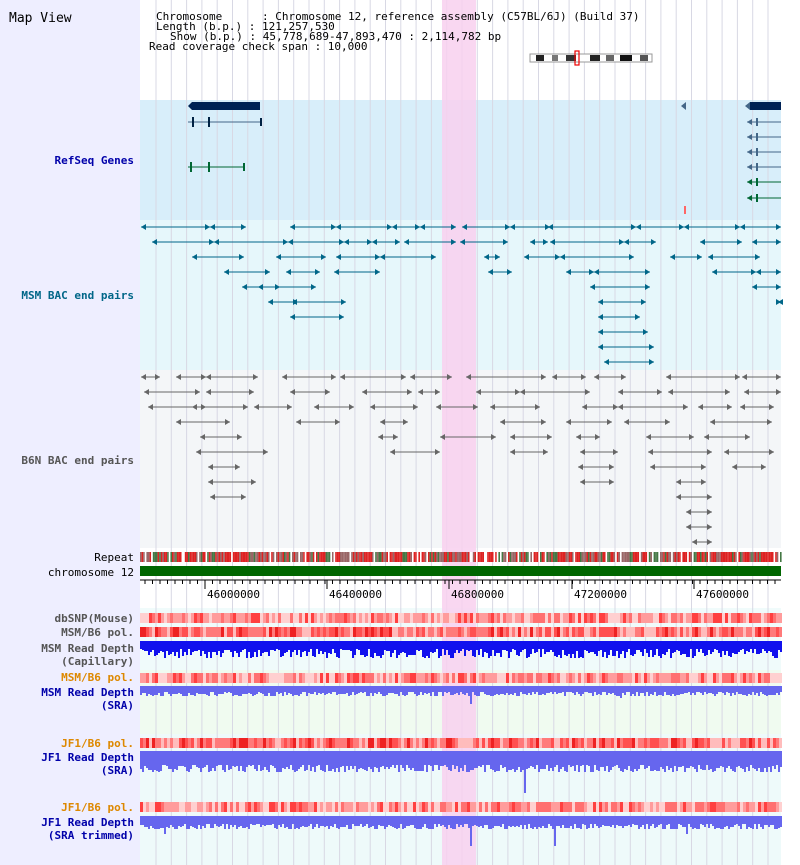 The width and height of the screenshot is (800, 865). What do you see at coordinates (626, 58) in the screenshot?
I see `ideogram-band` at bounding box center [626, 58].